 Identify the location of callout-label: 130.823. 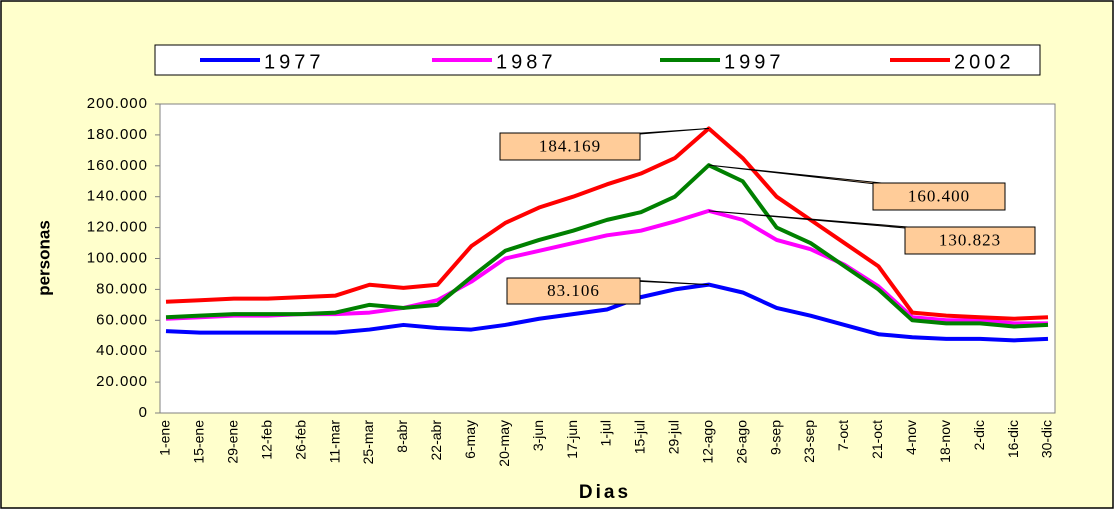
(970, 239).